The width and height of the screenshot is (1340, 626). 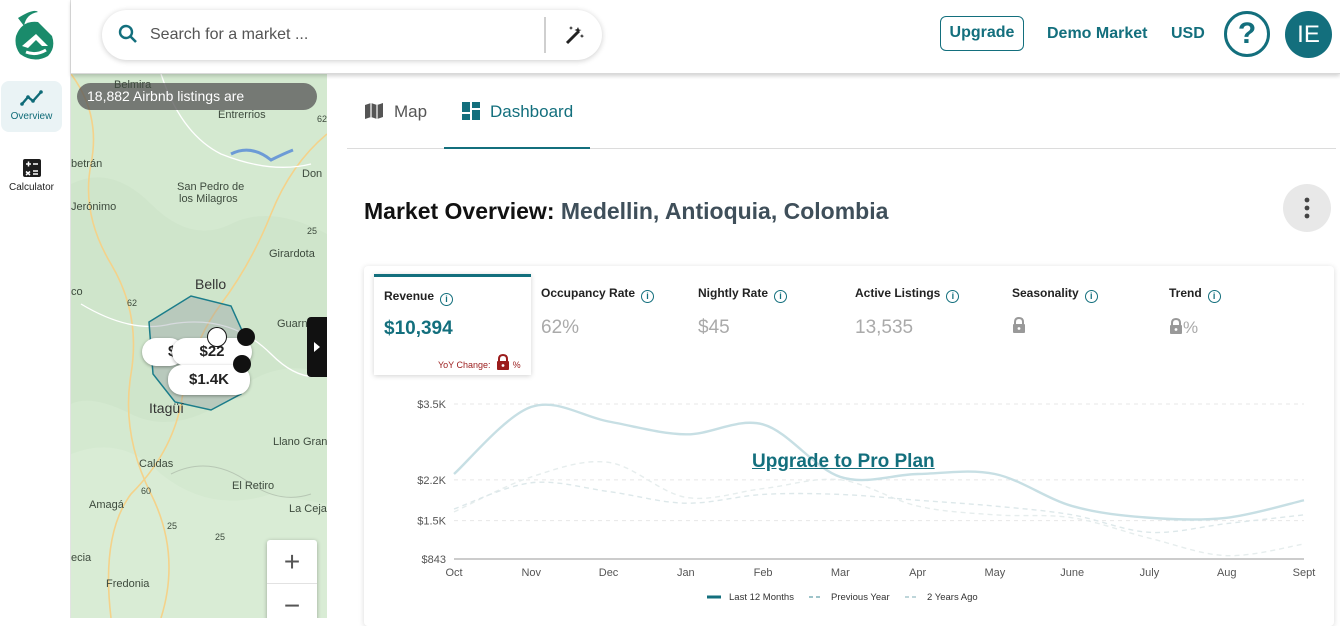 I want to click on x-tick-label: Feb, so click(x=763, y=573).